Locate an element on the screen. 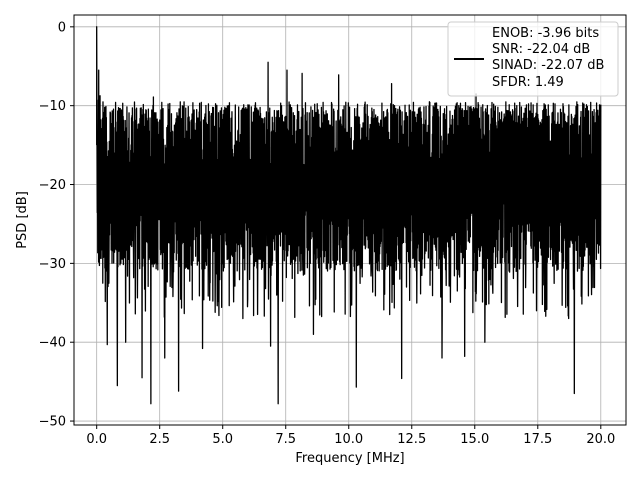 This screenshot has width=640, height=480. legend-box is located at coordinates (533, 59).